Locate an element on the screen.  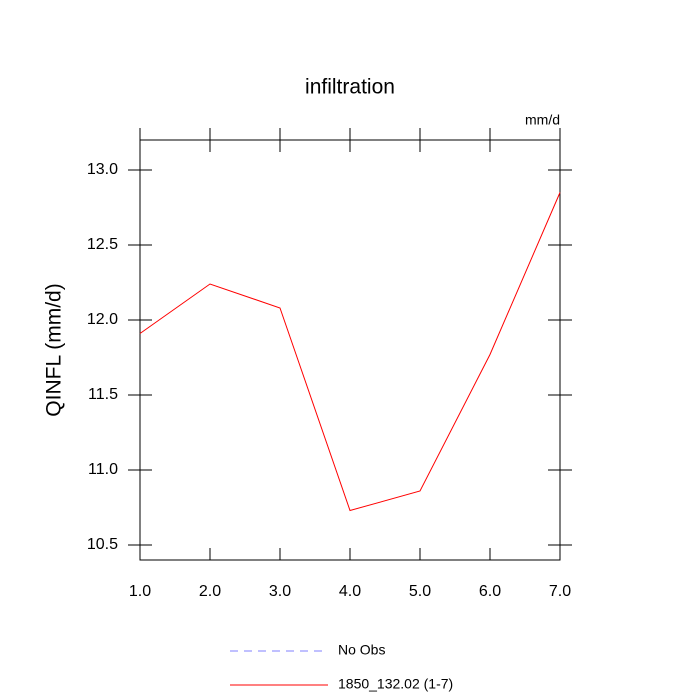
y-tick-label: 11.5 is located at coordinates (103, 394).